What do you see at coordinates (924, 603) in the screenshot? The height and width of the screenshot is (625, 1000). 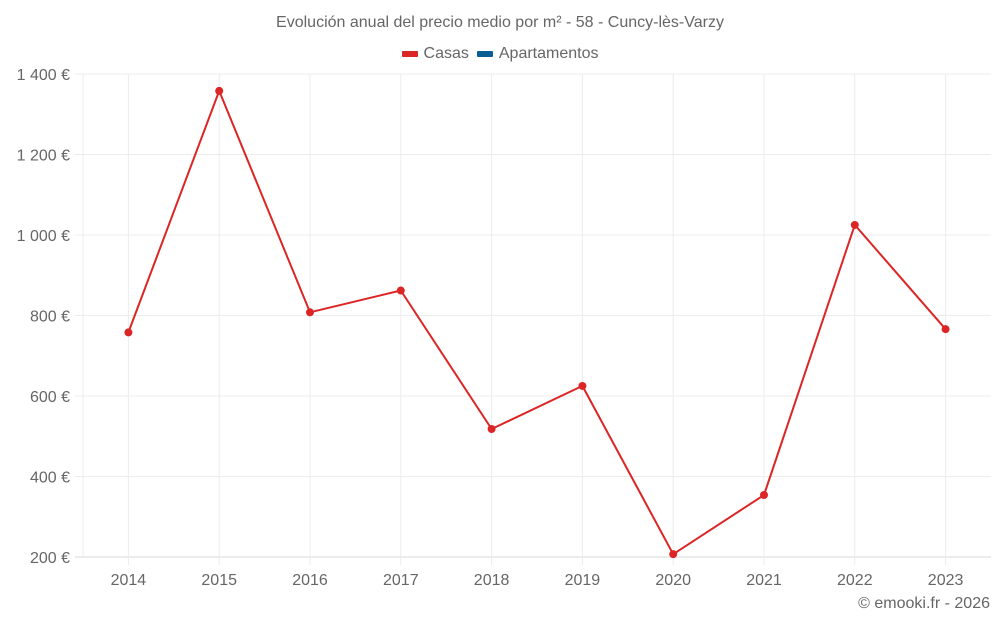 I see `credit-text: © emooki.fr - 2026` at bounding box center [924, 603].